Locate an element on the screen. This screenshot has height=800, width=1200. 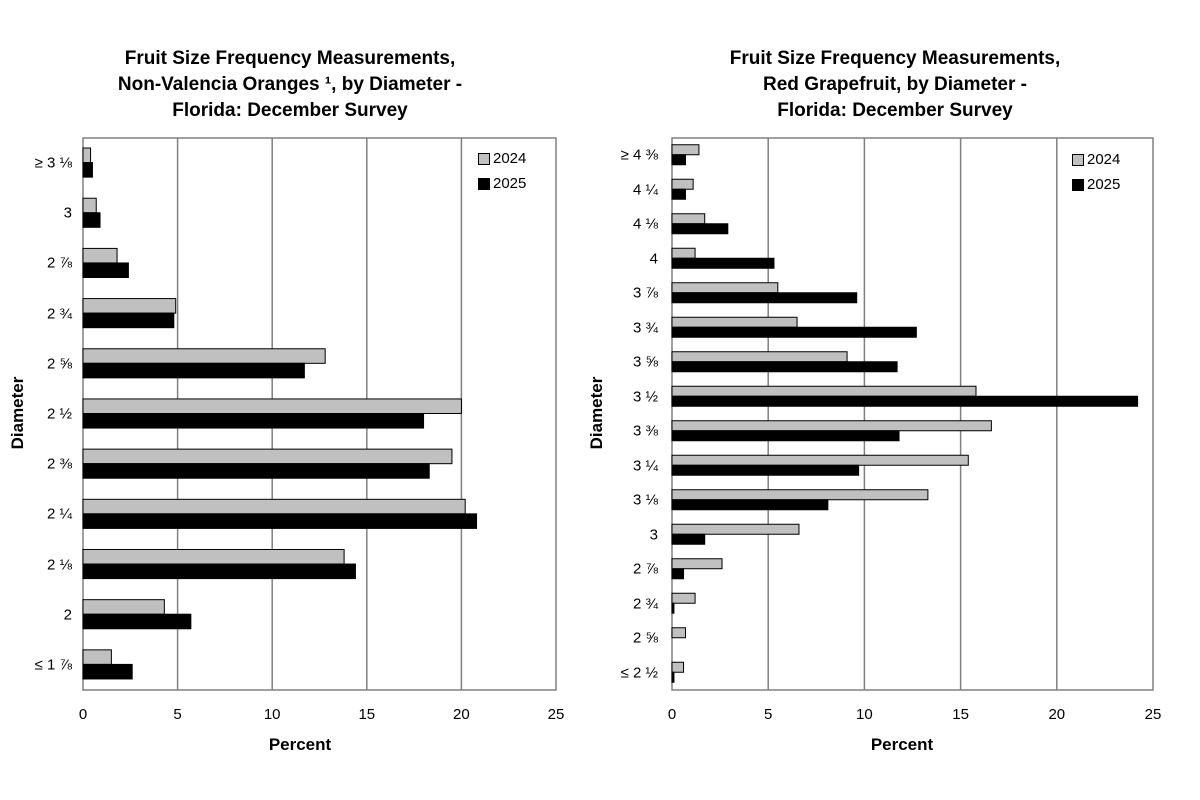
y-tick-label: 3 ¾ is located at coordinates (645, 328).